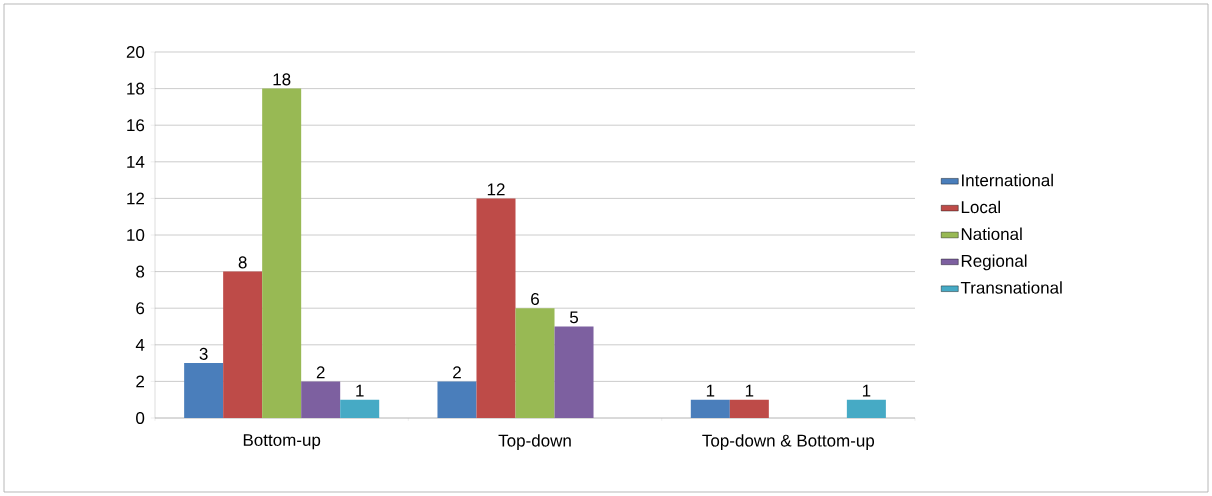 This screenshot has height=496, width=1212. Describe the element at coordinates (140, 418) in the screenshot. I see `y-tick-label: 0` at that location.